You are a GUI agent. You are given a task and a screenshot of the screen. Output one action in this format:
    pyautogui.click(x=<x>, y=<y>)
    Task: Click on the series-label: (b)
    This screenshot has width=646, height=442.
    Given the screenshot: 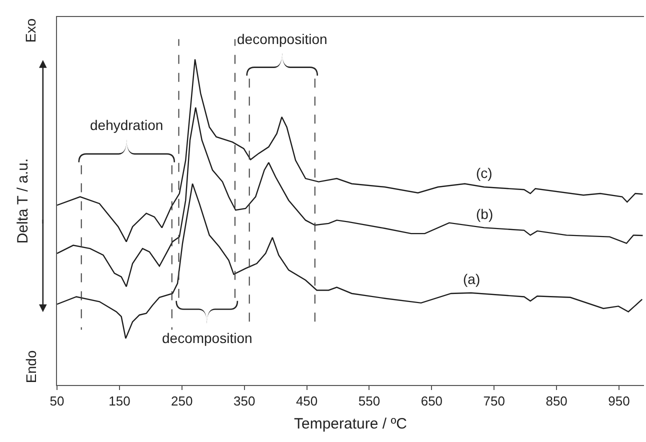 What is the action you would take?
    pyautogui.click(x=485, y=214)
    